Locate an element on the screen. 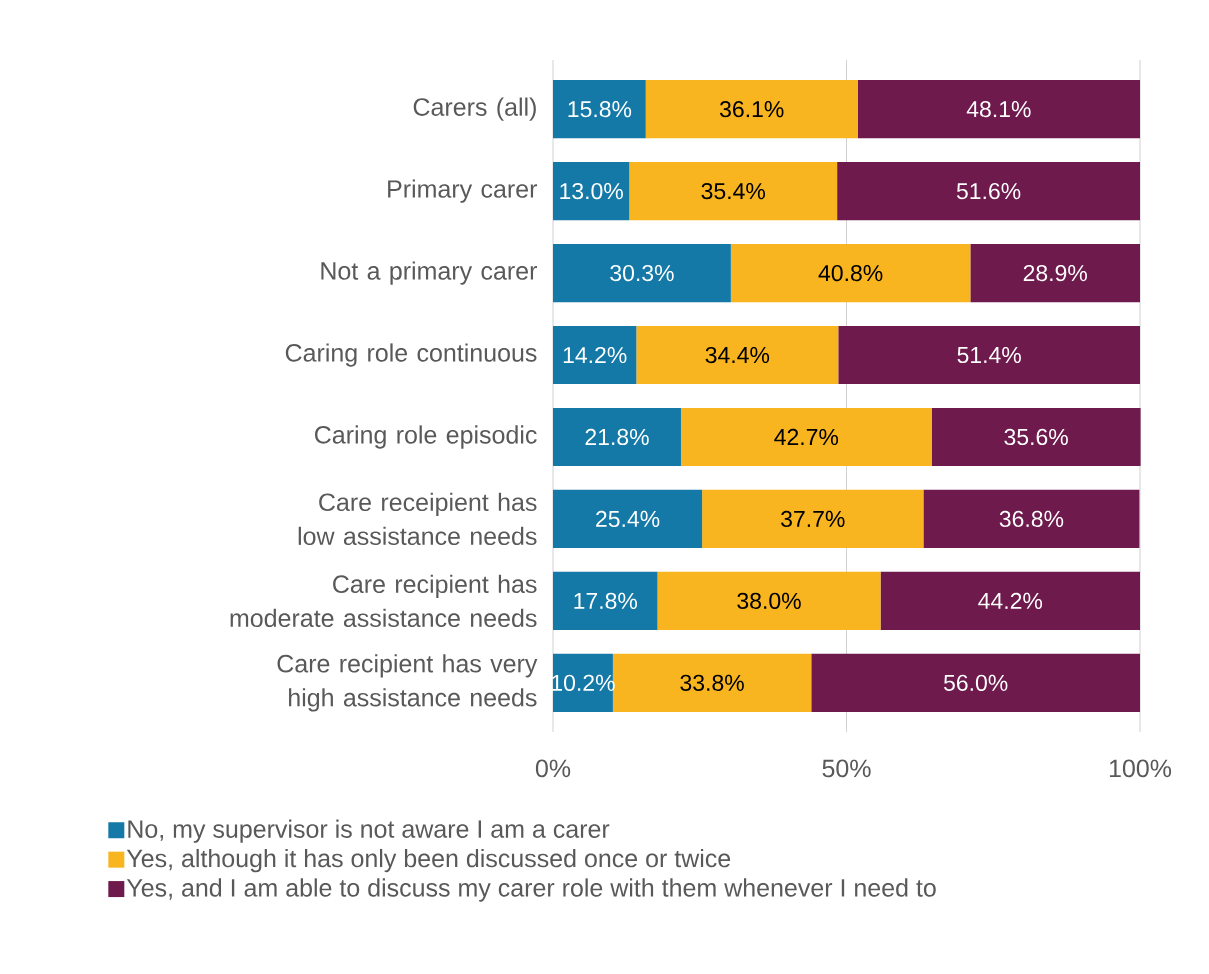 The height and width of the screenshot is (974, 1209). legend-label: Yes, and I am able to discuss my carer role with them whenever I need to is located at coordinates (531, 890).